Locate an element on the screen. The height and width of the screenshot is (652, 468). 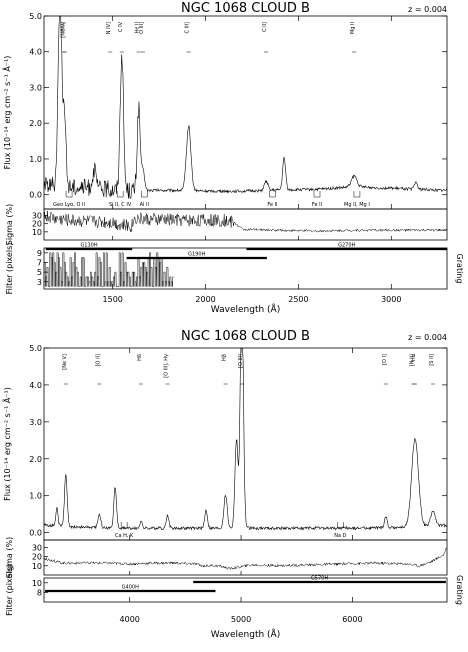
xtick-label: 2000 is located at coordinates (205, 299).